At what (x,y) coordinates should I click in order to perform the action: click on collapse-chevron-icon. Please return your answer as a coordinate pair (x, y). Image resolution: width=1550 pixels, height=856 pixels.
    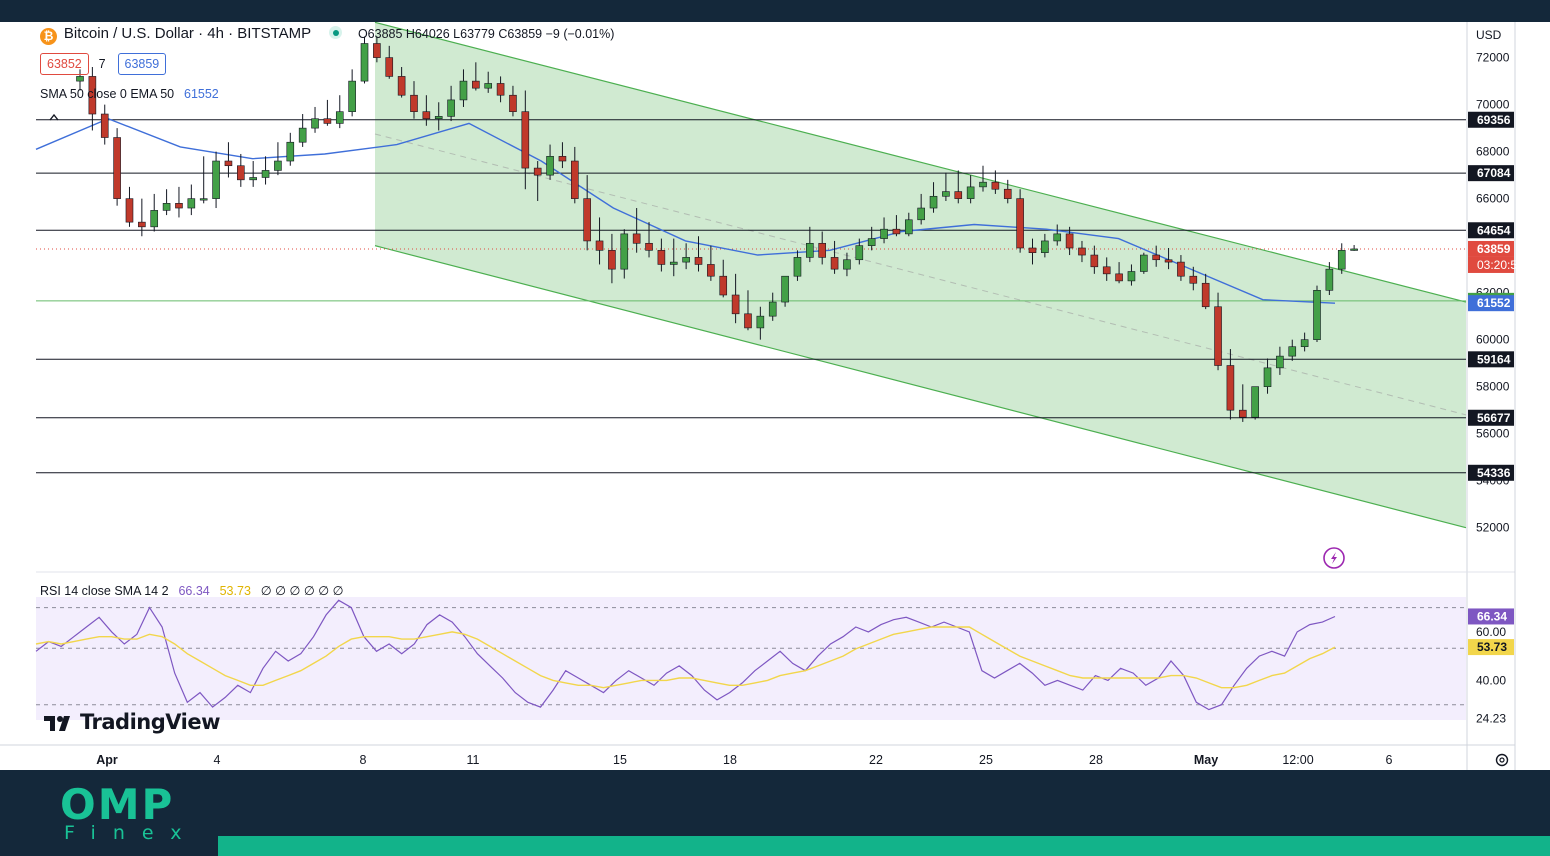
    Looking at the image, I should click on (54, 117).